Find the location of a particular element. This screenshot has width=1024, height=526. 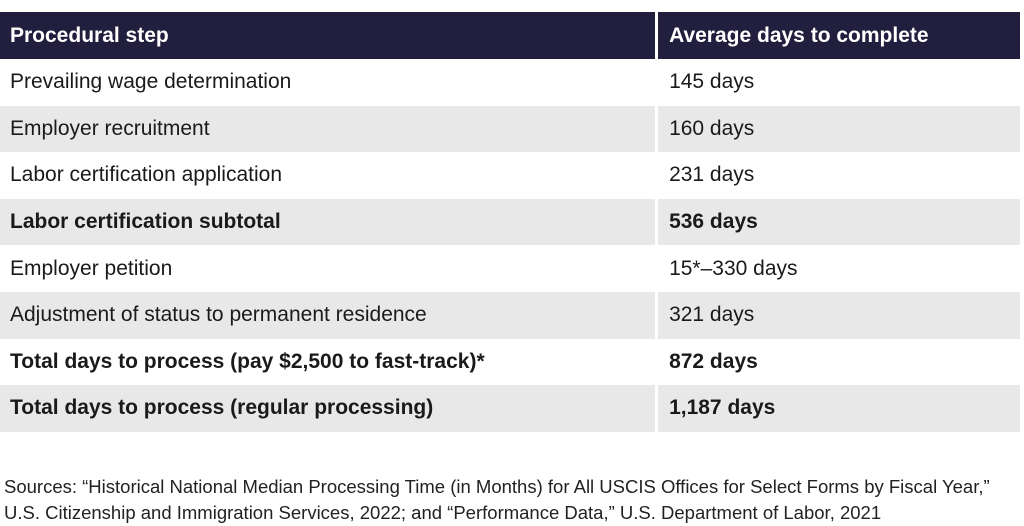

days-cell: 321 days is located at coordinates (839, 315).